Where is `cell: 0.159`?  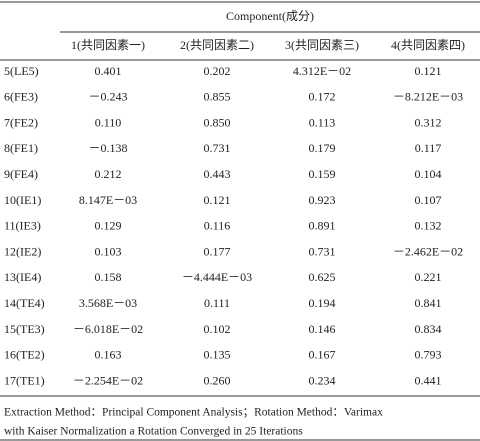
cell: 0.159 is located at coordinates (322, 174).